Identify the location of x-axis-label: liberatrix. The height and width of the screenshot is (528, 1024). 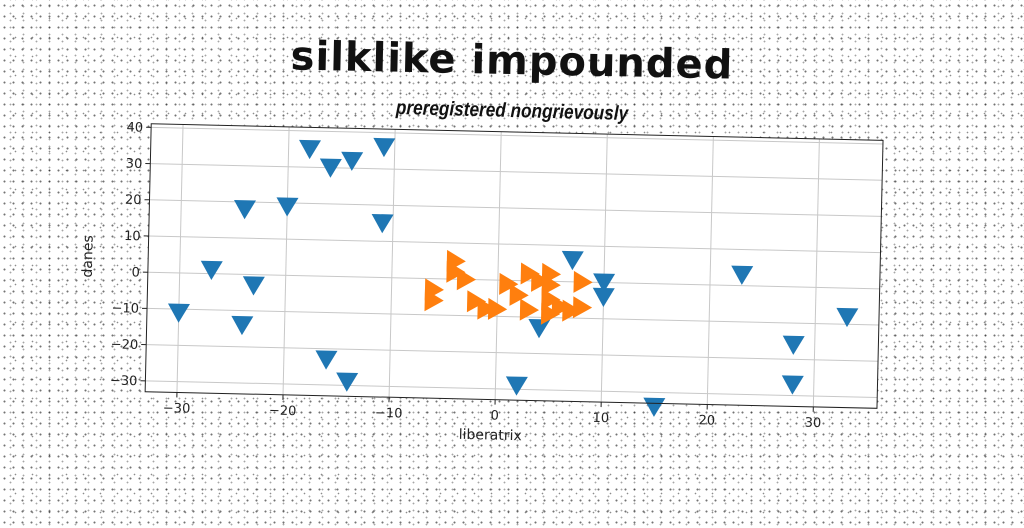
(490, 435).